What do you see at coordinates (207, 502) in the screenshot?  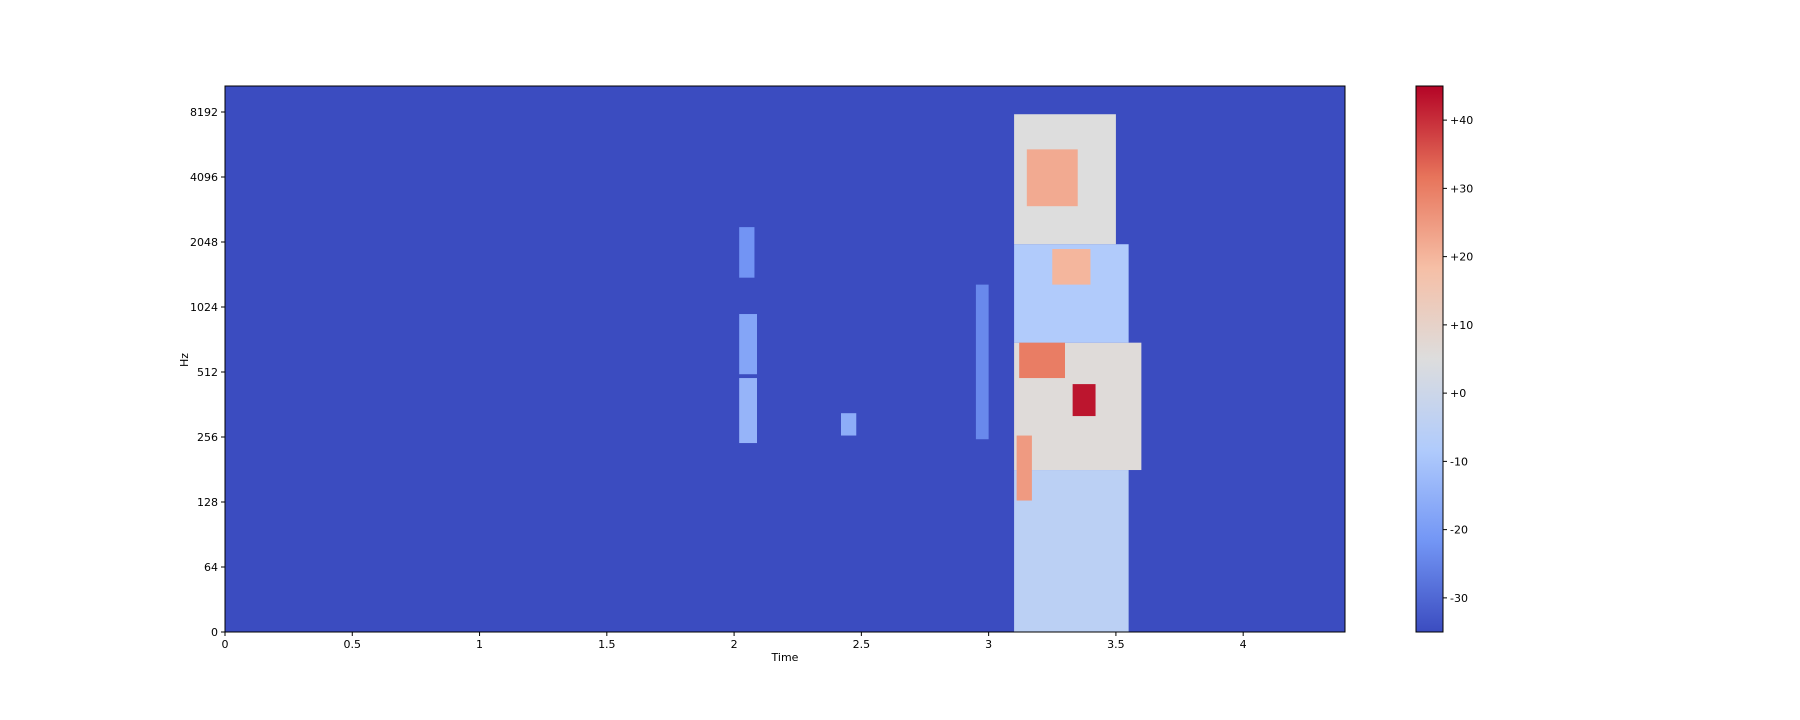 I see `y-tick-label: 128` at bounding box center [207, 502].